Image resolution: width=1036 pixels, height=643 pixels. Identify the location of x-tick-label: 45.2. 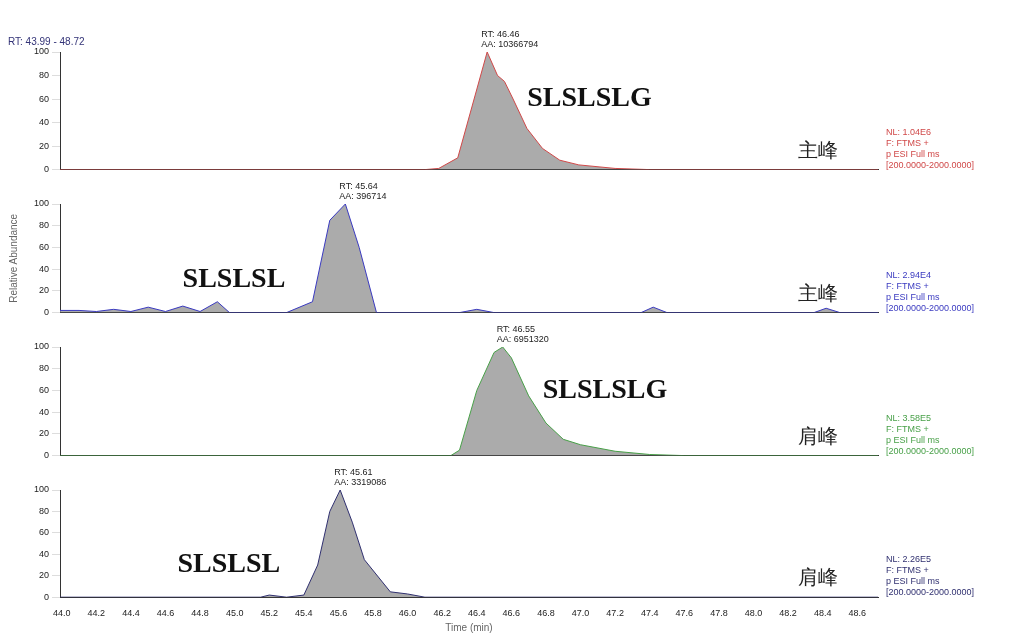
(269, 613).